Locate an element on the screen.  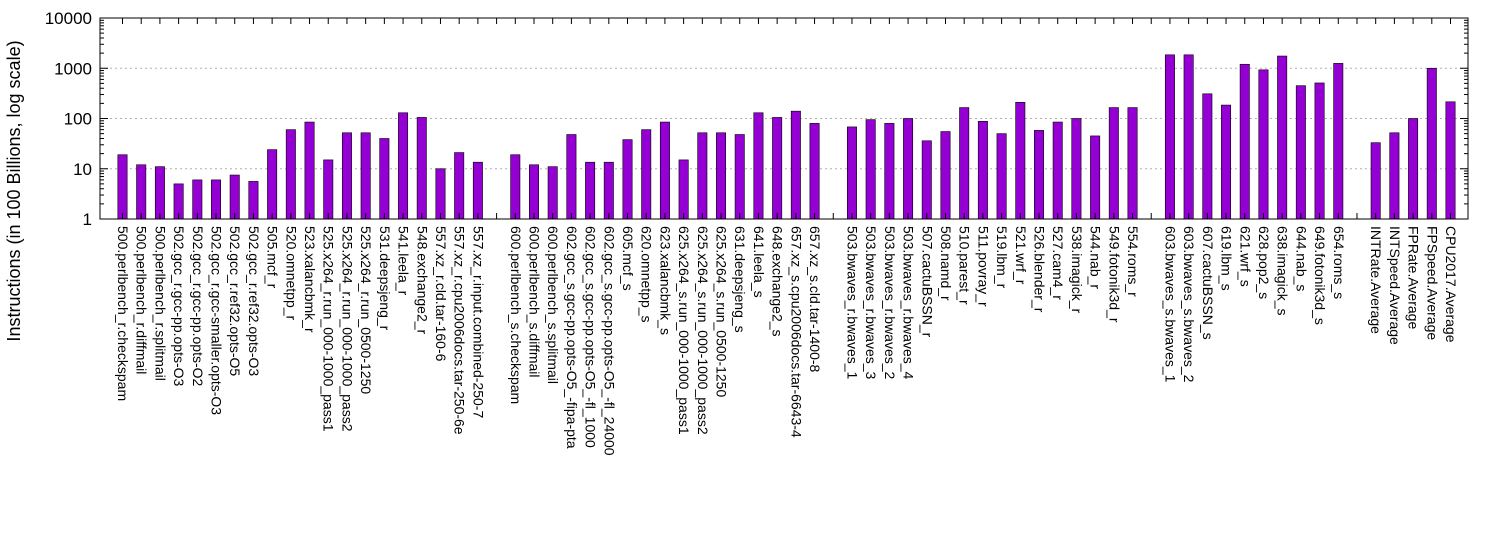
x-tick-label: 649.fotonik3d_s is located at coordinates (1320, 275).